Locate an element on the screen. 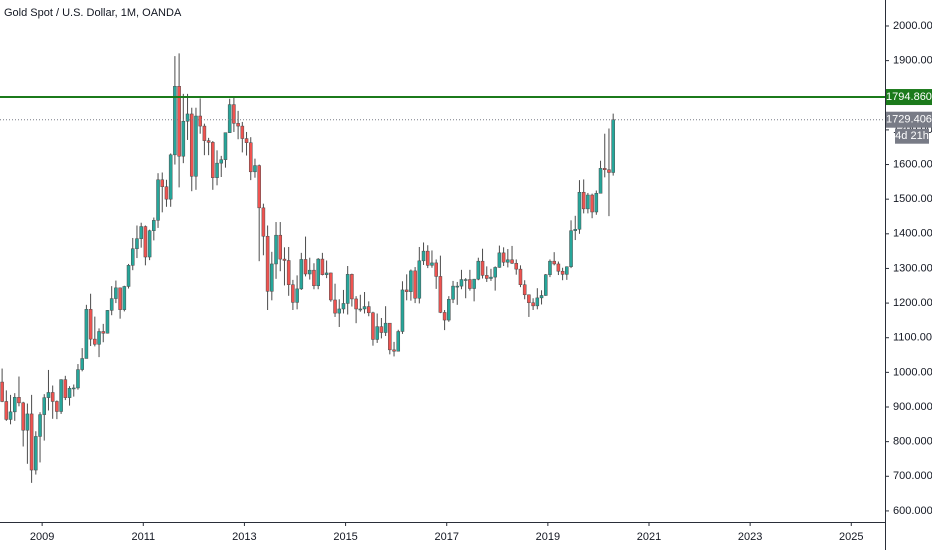  y-tick-label: 1100.000 is located at coordinates (912, 338).